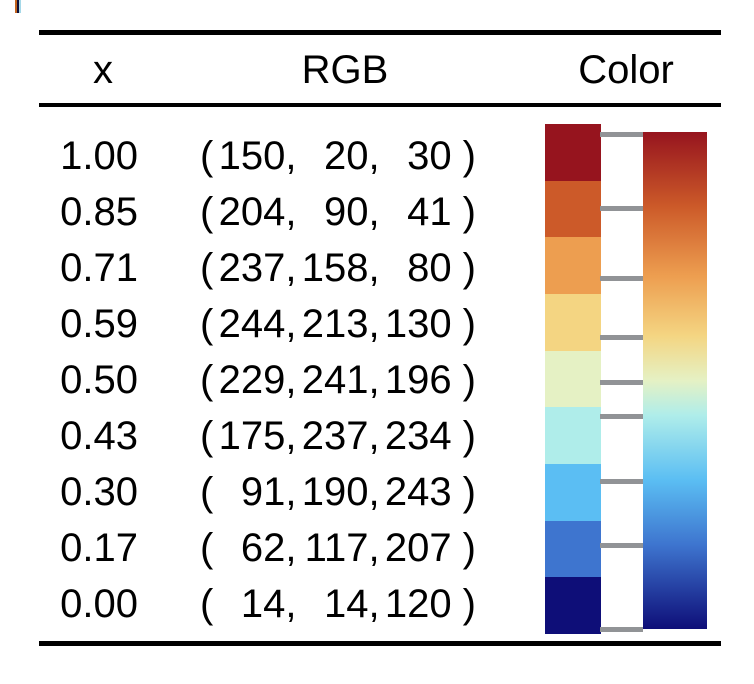 This screenshot has width=754, height=684. I want to click on red-value: 150, so click(252, 156).